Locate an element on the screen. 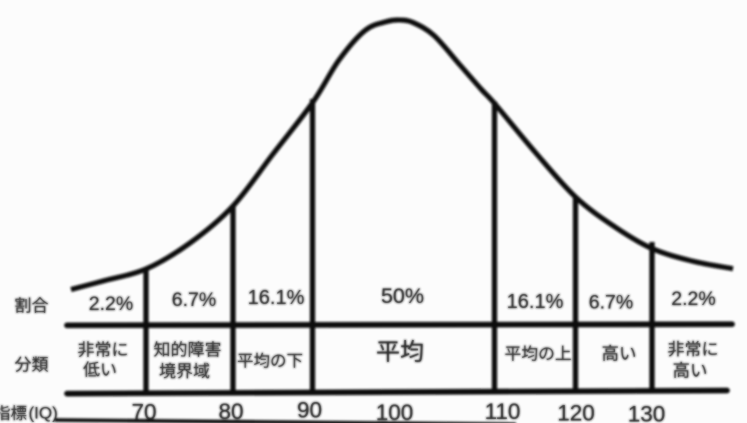 This screenshot has height=423, width=747. svg-text: 90 is located at coordinates (309, 410).